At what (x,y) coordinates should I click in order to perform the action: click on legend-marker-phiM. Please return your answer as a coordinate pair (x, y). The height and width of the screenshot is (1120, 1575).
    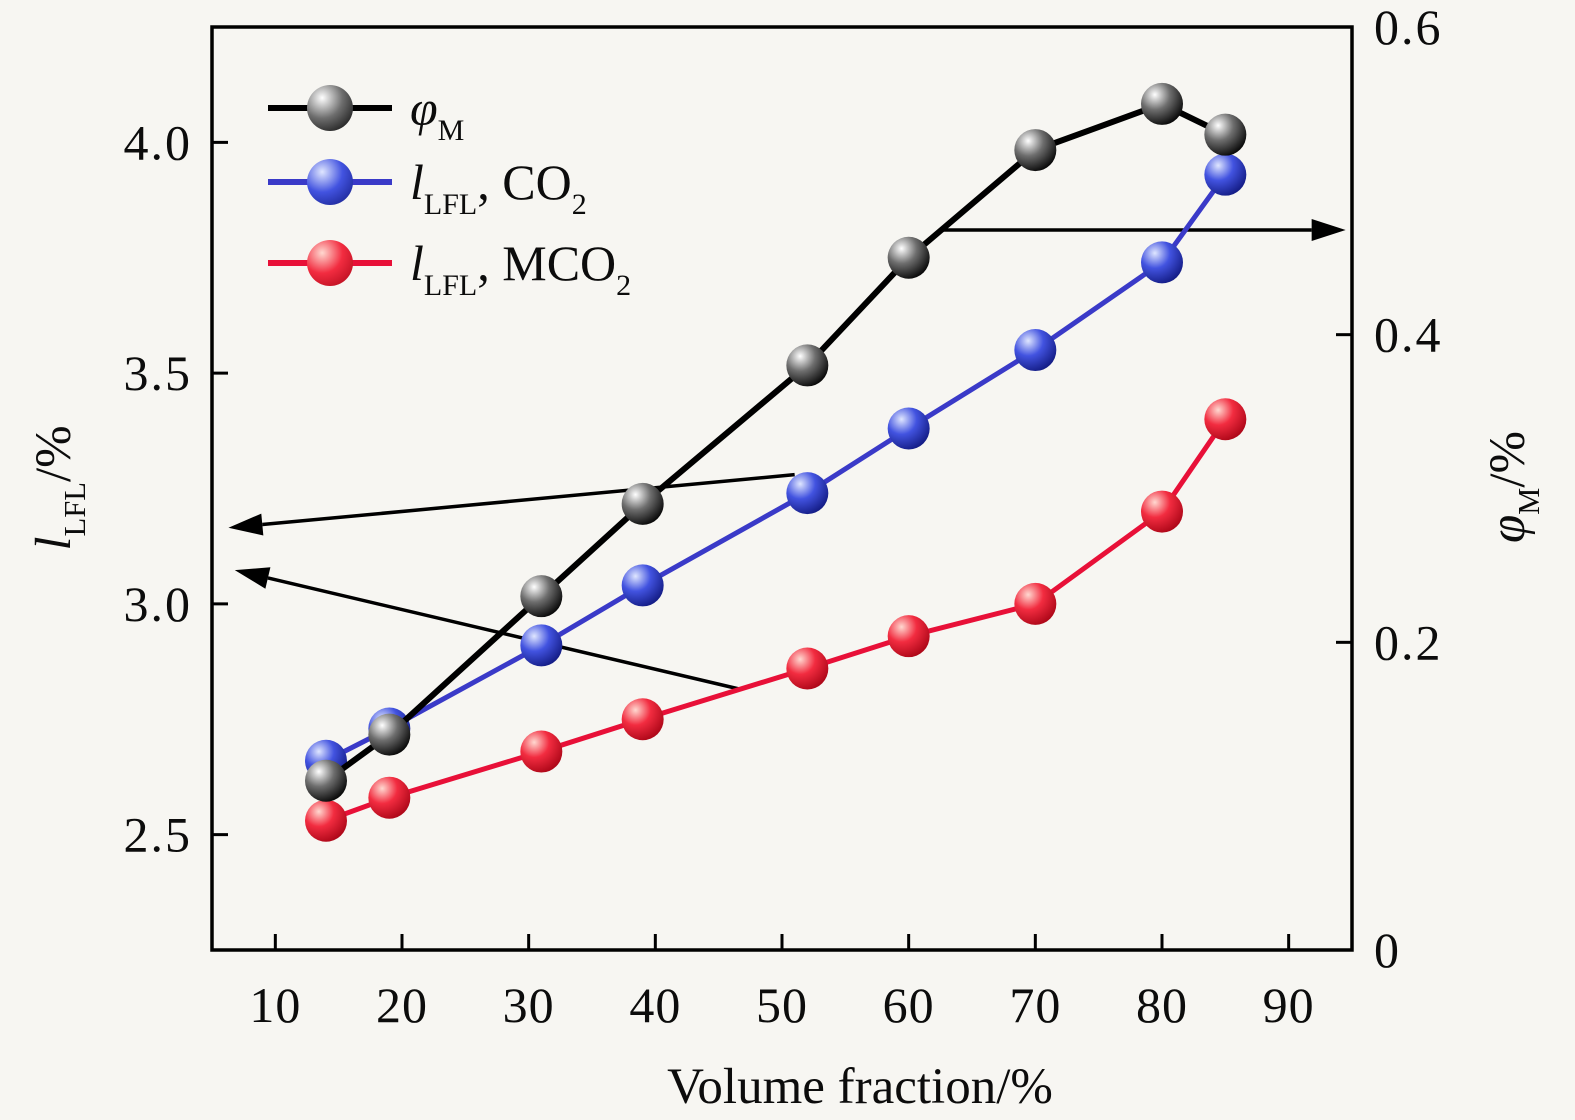
    Looking at the image, I should click on (330, 108).